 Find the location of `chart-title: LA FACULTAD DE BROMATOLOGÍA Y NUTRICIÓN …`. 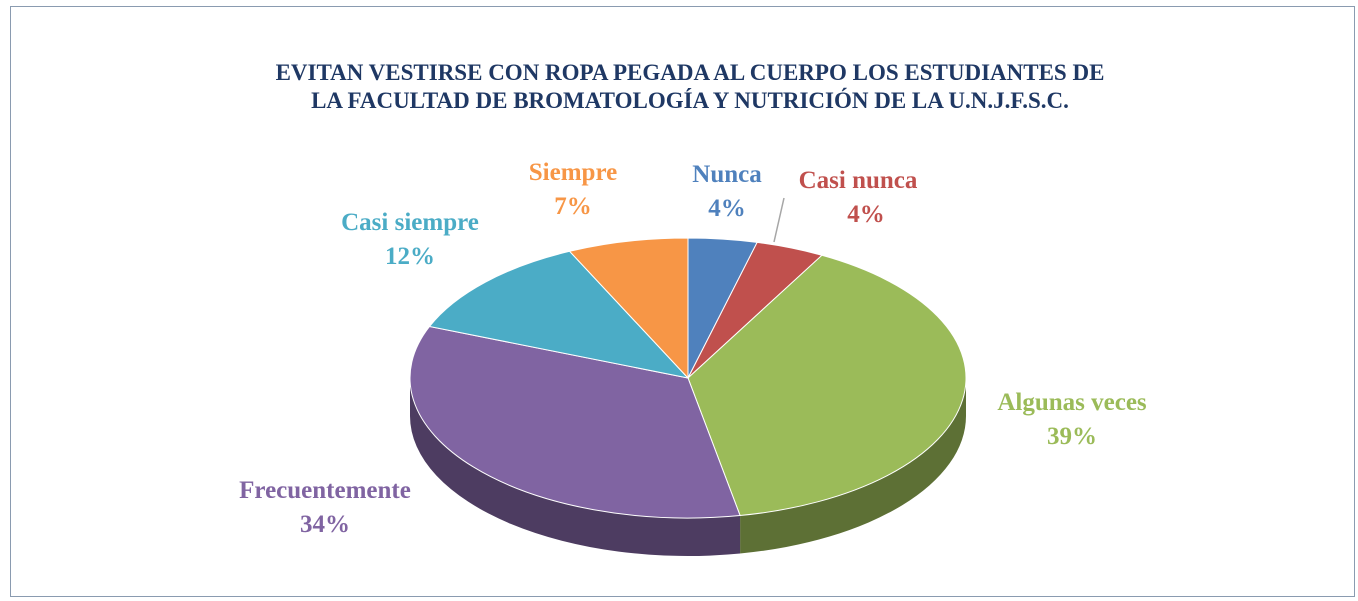

chart-title: LA FACULTAD DE BROMATOLOGÍA Y NUTRICIÓN … is located at coordinates (690, 100).